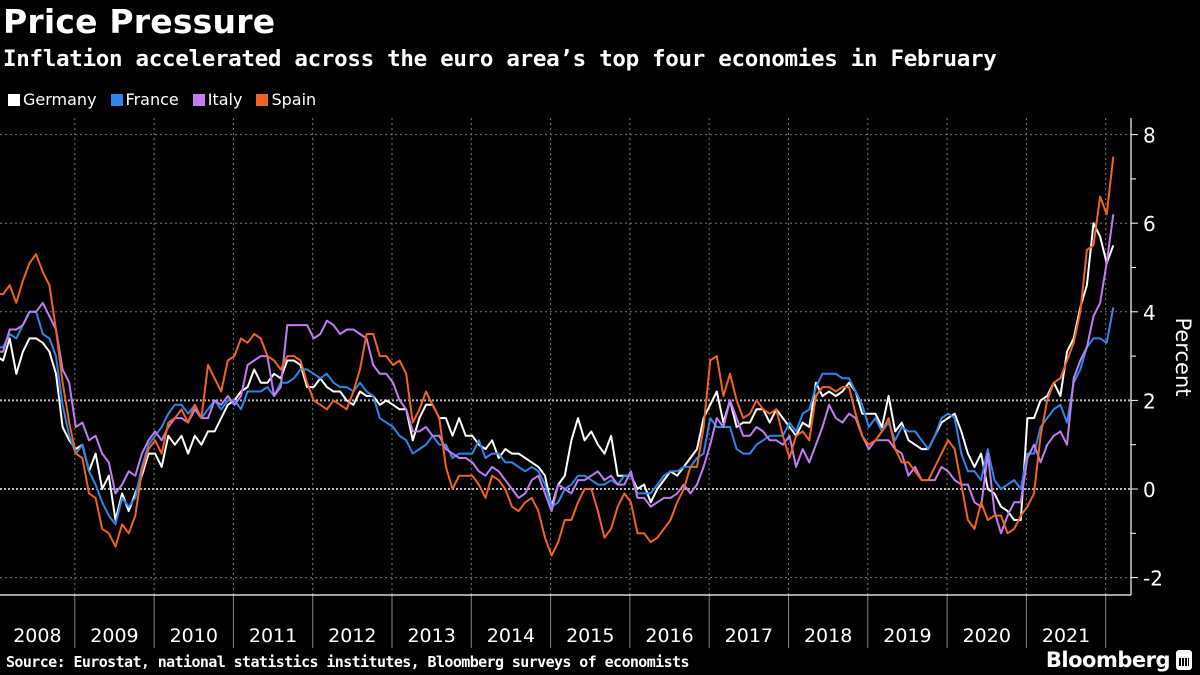  Describe the element at coordinates (262, 99) in the screenshot. I see `legend-swatch-spain` at that location.